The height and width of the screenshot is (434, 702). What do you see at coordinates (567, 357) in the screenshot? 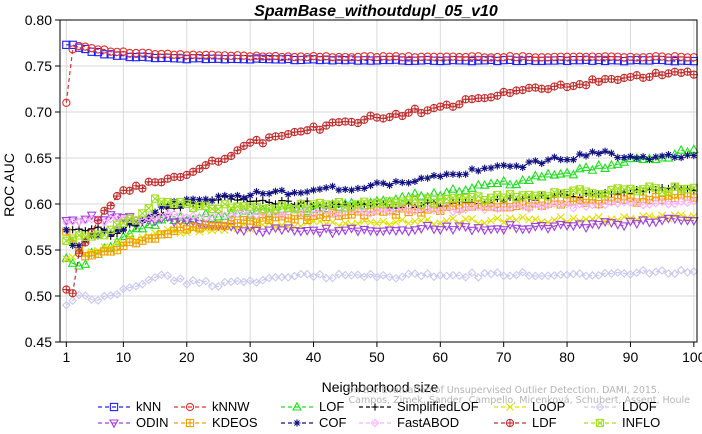
I see `x-tick-label: 80` at bounding box center [567, 357].